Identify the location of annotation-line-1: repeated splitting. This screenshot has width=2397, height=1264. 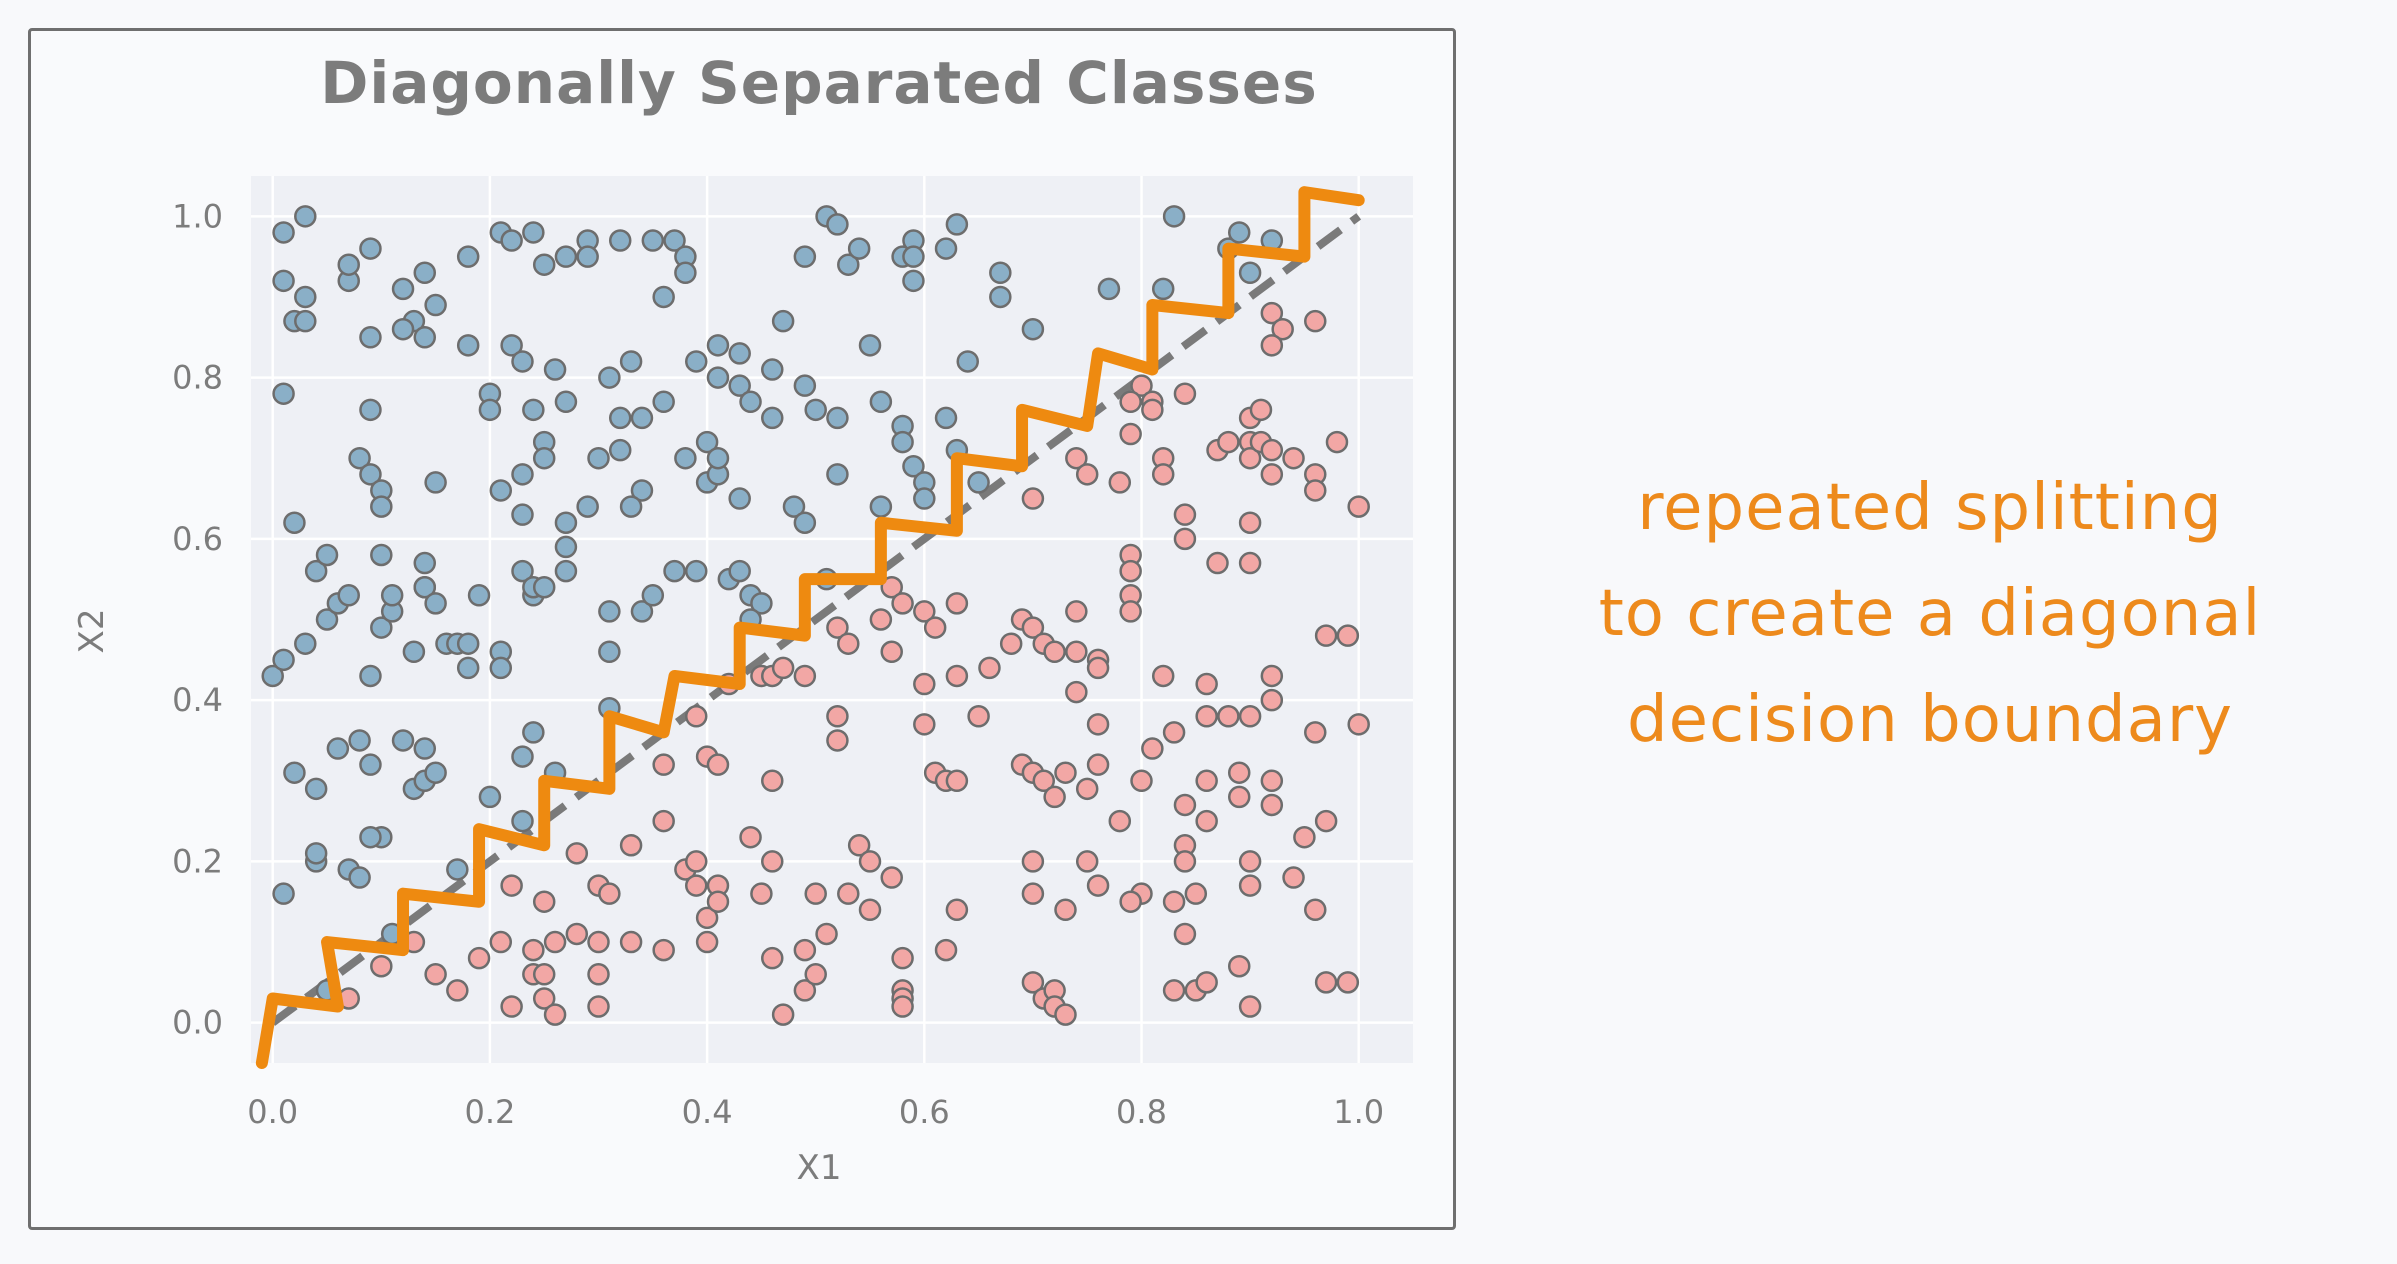
(1930, 508).